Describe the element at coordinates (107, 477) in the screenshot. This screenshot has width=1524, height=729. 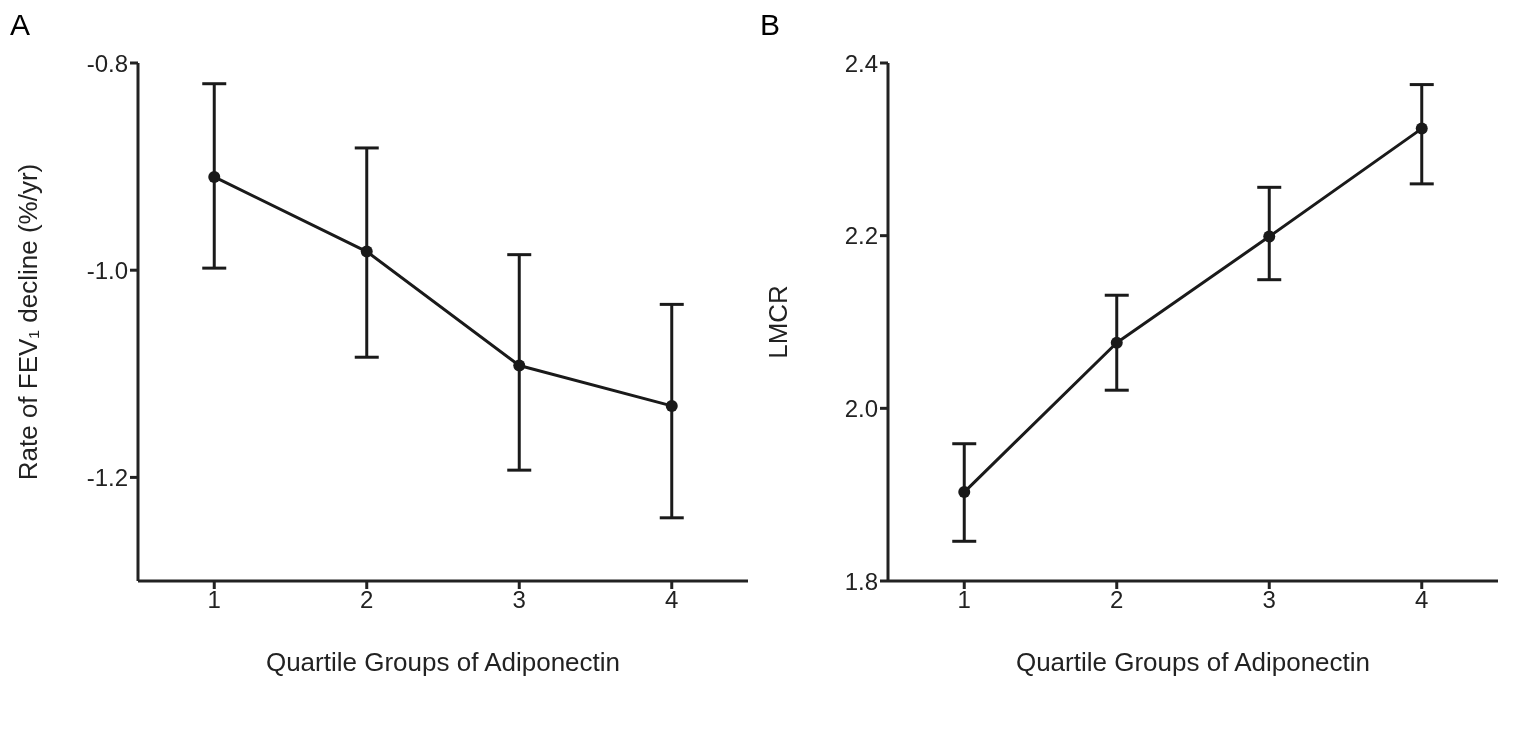
I see `y-tick-label: -1.2` at that location.